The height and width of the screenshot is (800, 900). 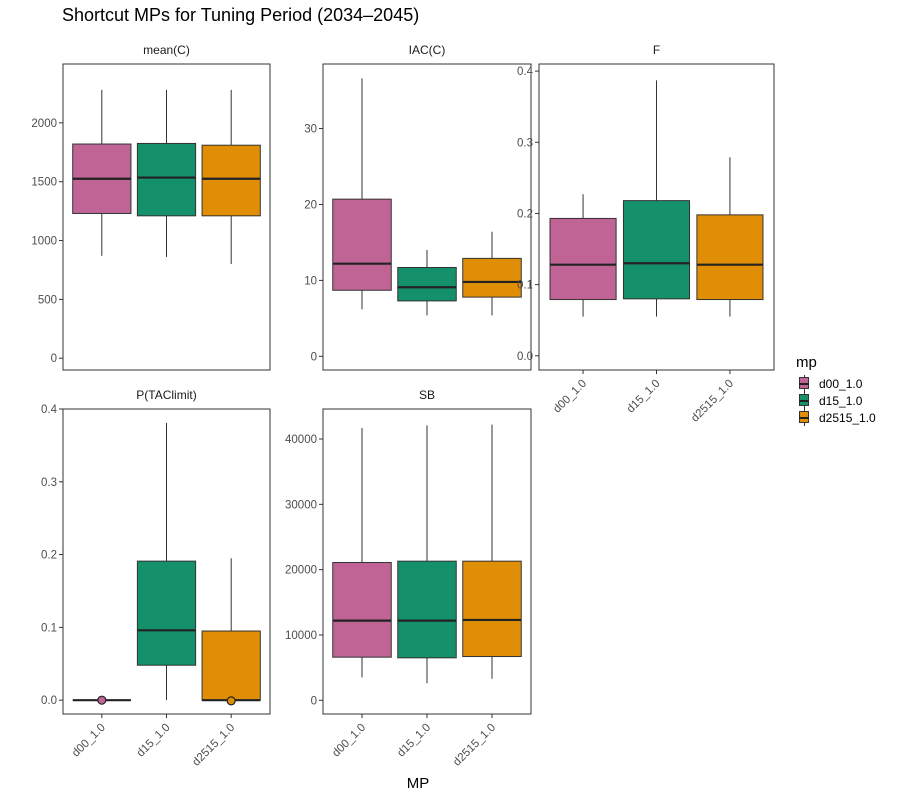 I want to click on legend-label: d00_1.0, so click(x=841, y=383).